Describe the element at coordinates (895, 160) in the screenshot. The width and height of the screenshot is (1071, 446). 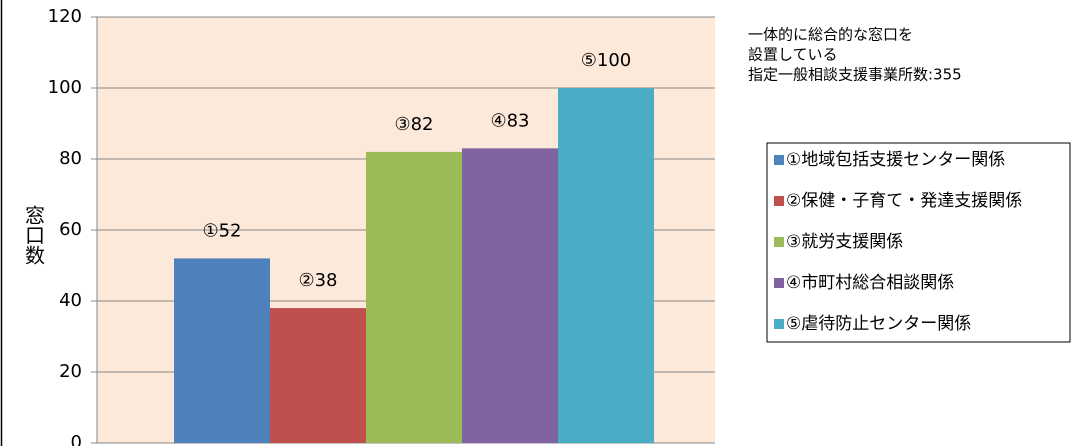
I see `legend-label: ①地域包括支援センター関係` at that location.